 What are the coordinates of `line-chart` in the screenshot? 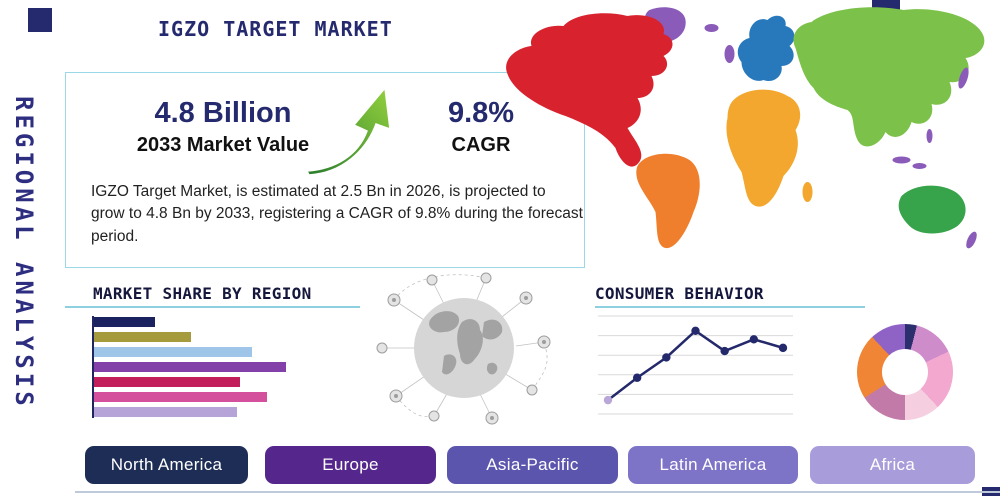 It's located at (695, 365).